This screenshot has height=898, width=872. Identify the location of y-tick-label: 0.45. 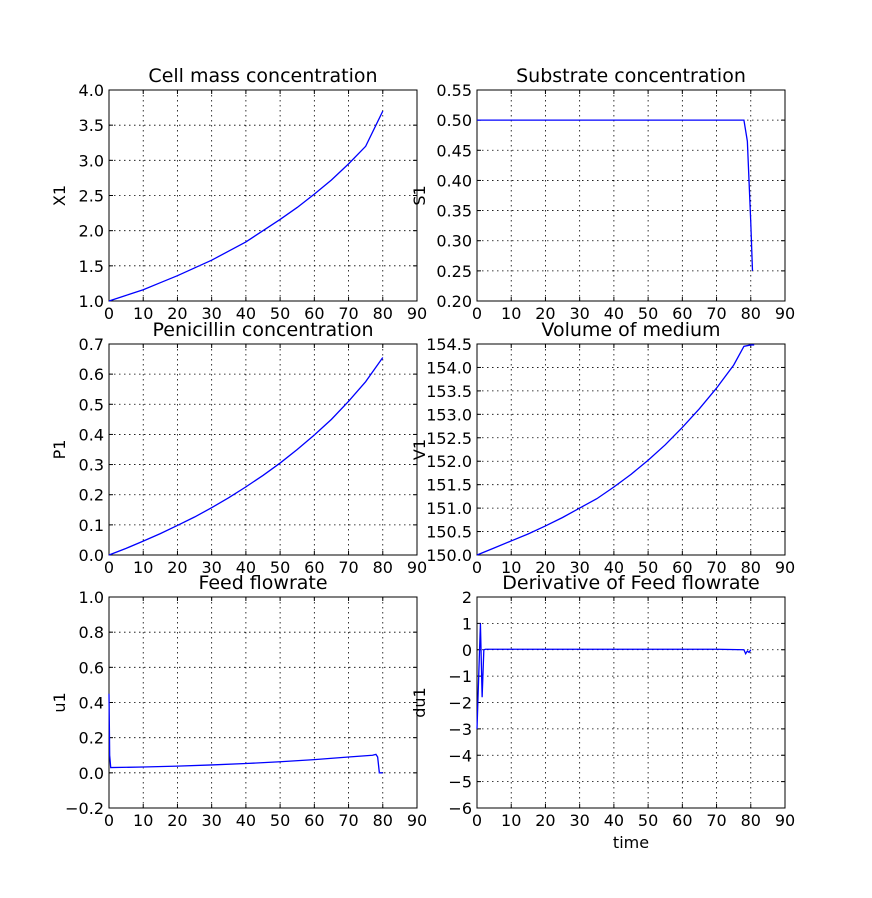
(454, 150).